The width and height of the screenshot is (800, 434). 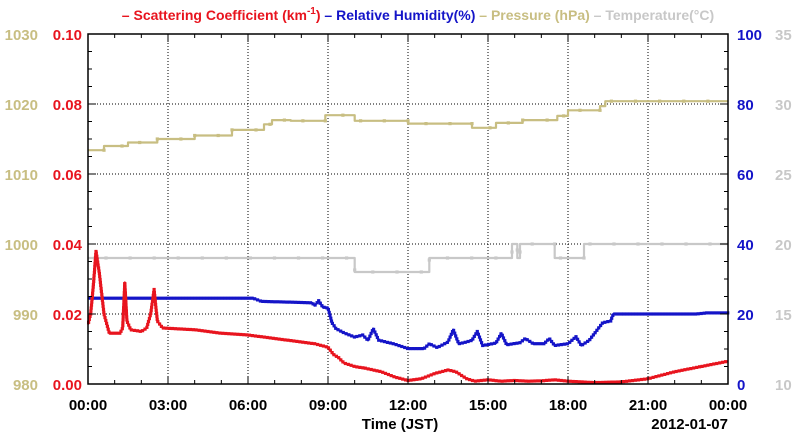 I want to click on temperature-tick-label: 30, so click(x=783, y=105).